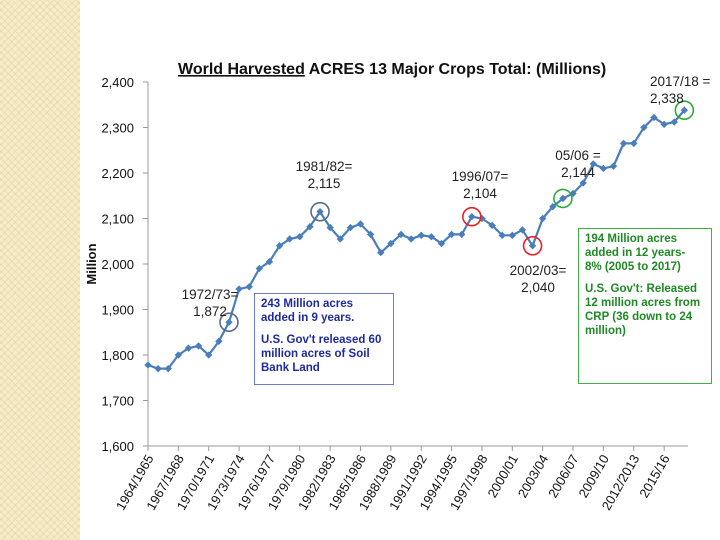  I want to click on y-tick-label: 2,200, so click(117, 173).